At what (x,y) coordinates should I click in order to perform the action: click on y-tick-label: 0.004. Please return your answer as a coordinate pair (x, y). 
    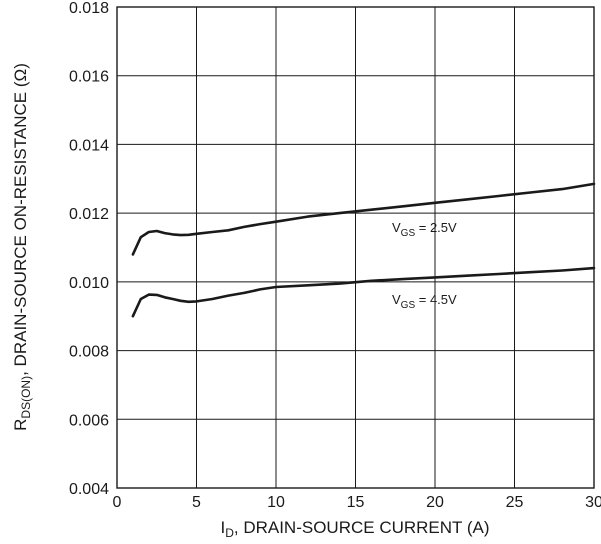
    Looking at the image, I should click on (89, 489).